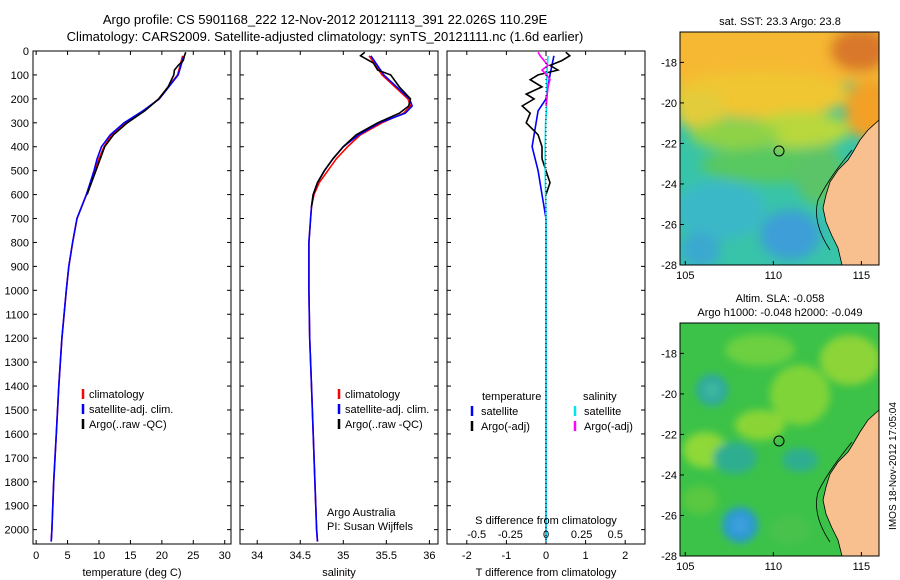  Describe the element at coordinates (20, 76) in the screenshot. I see `y-tick-label: 100` at that location.